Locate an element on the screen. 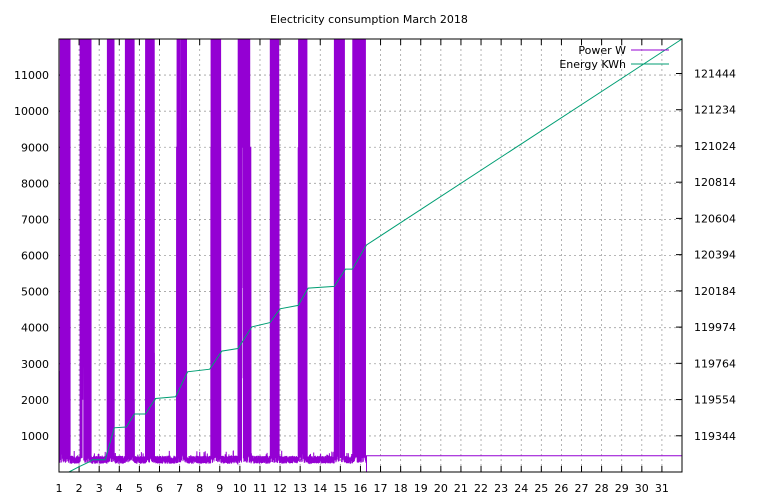  y-tick-label: 9000 is located at coordinates (35, 147).